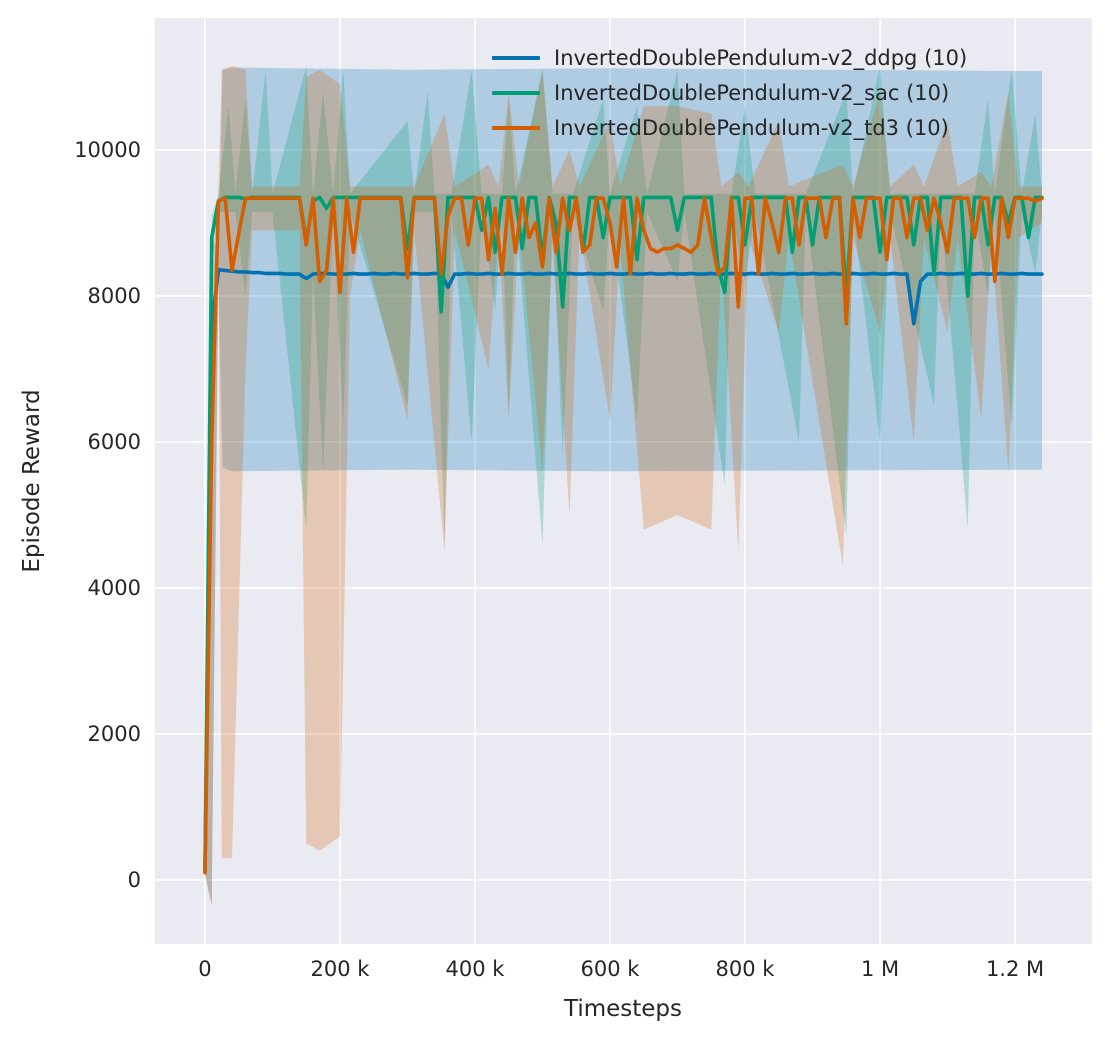 This screenshot has height=1049, width=1107. I want to click on x-tick-label: 600 k, so click(611, 969).